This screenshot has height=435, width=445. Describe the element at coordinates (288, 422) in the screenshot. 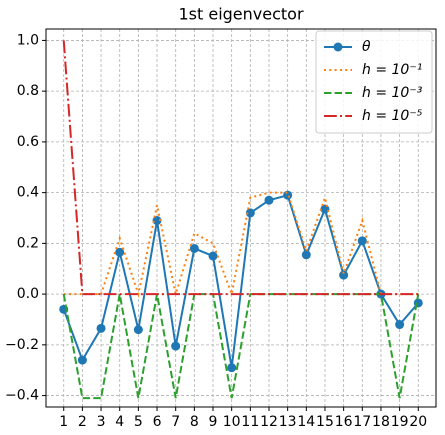

I see `x-tick-label: 13` at that location.